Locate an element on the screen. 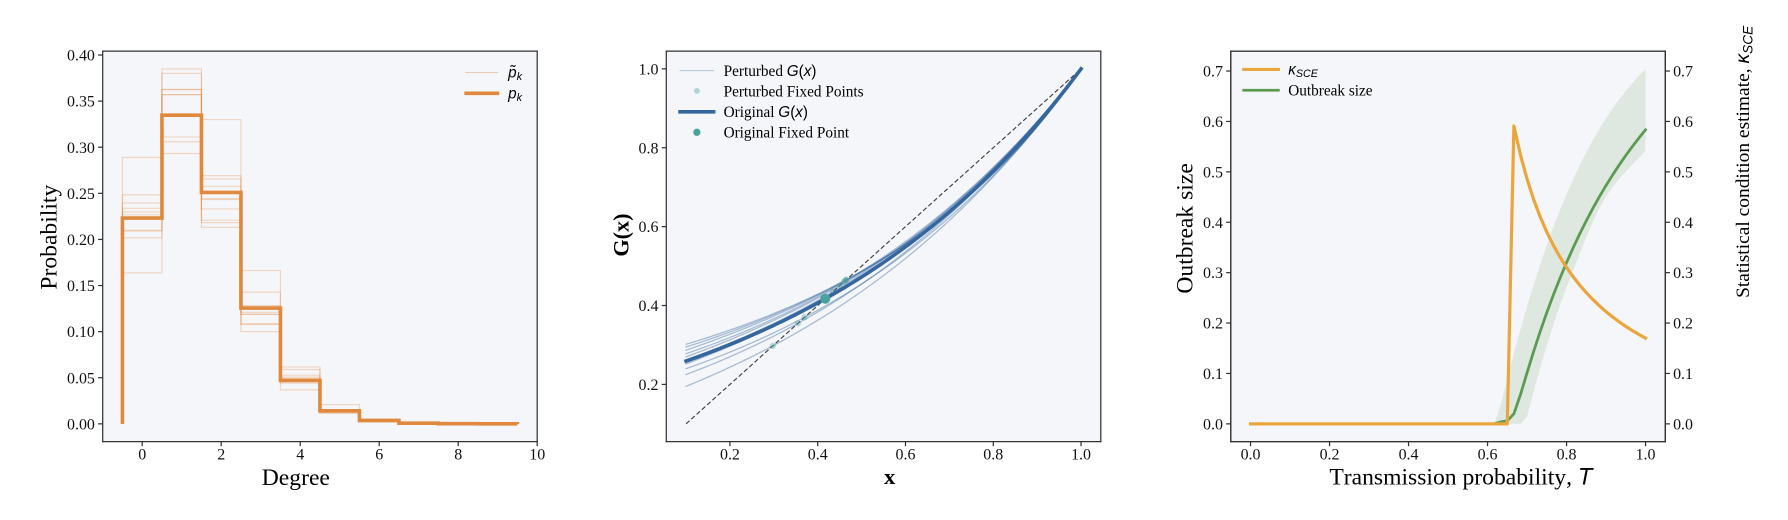 The image size is (1788, 520). svg-text: Probability is located at coordinates (49, 237).